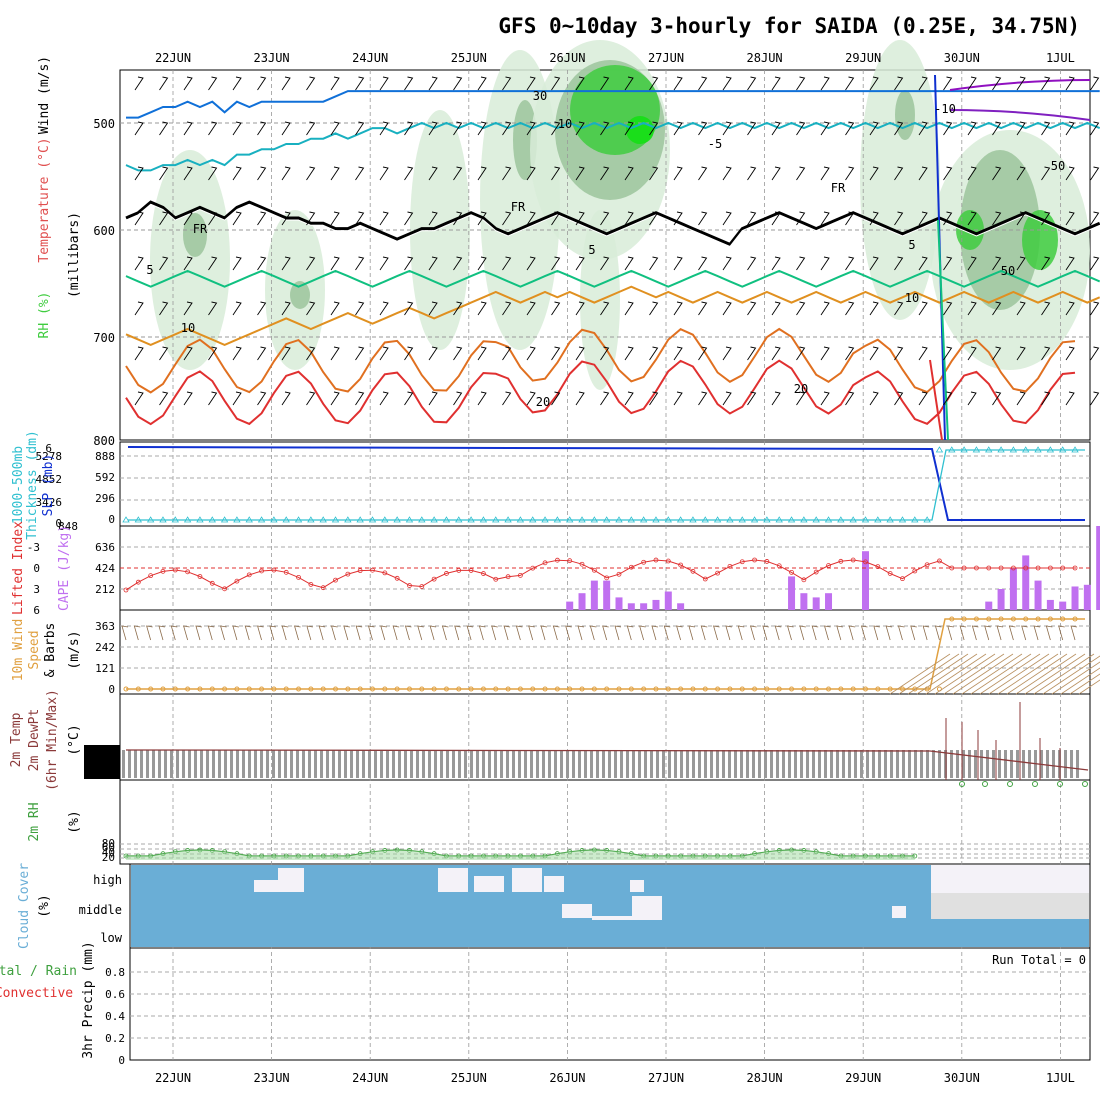  I want to click on pressure-tick: 600, so click(104, 231).